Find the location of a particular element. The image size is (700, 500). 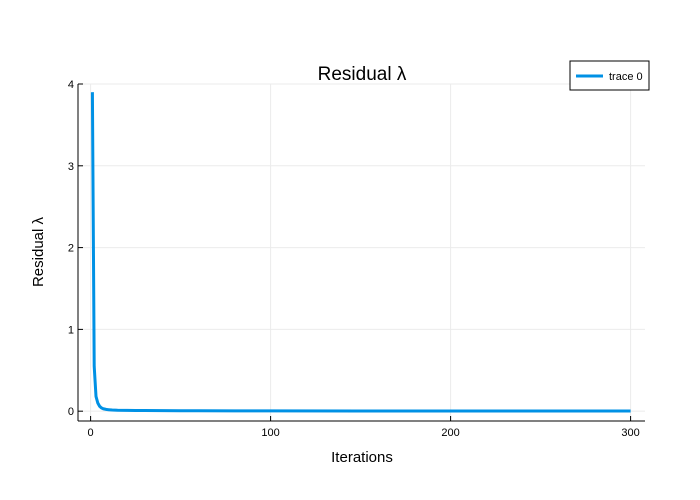

x-axis-label: Iterations is located at coordinates (362, 457).